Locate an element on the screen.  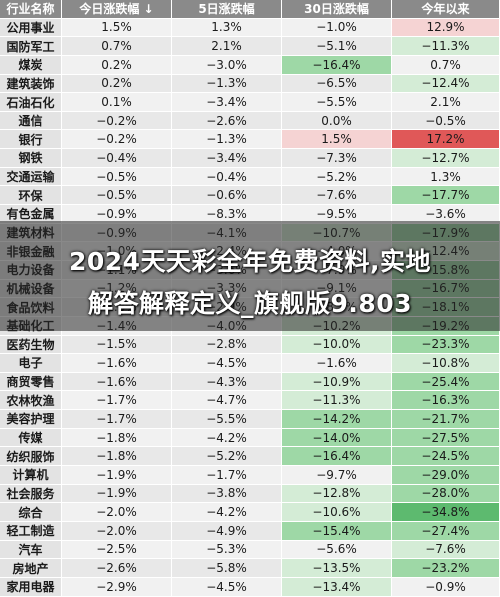
table-row: 汽车 −2.5% −5.3% −5.6% −7.6% is located at coordinates (250, 550).